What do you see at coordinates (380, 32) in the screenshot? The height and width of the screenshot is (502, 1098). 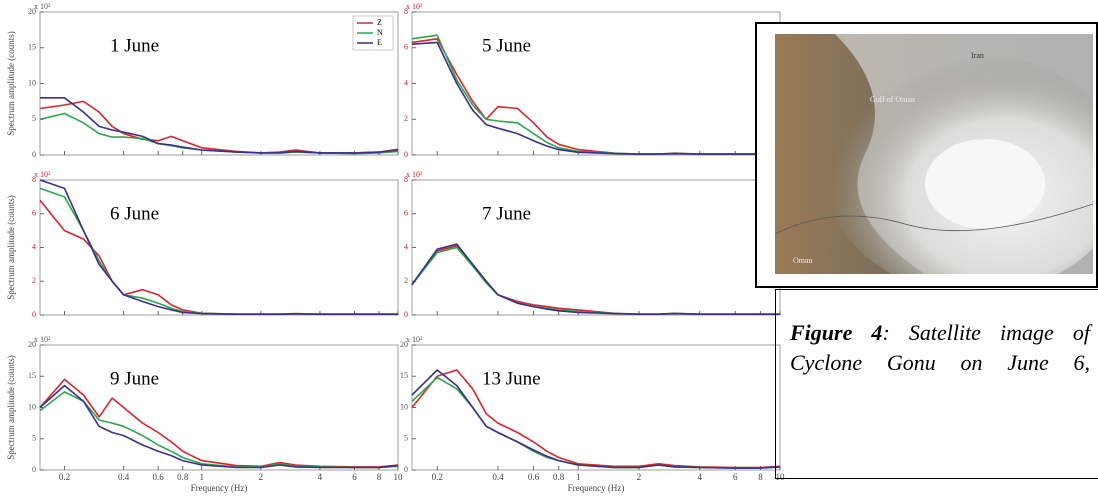 I see `legend-label: N` at bounding box center [380, 32].